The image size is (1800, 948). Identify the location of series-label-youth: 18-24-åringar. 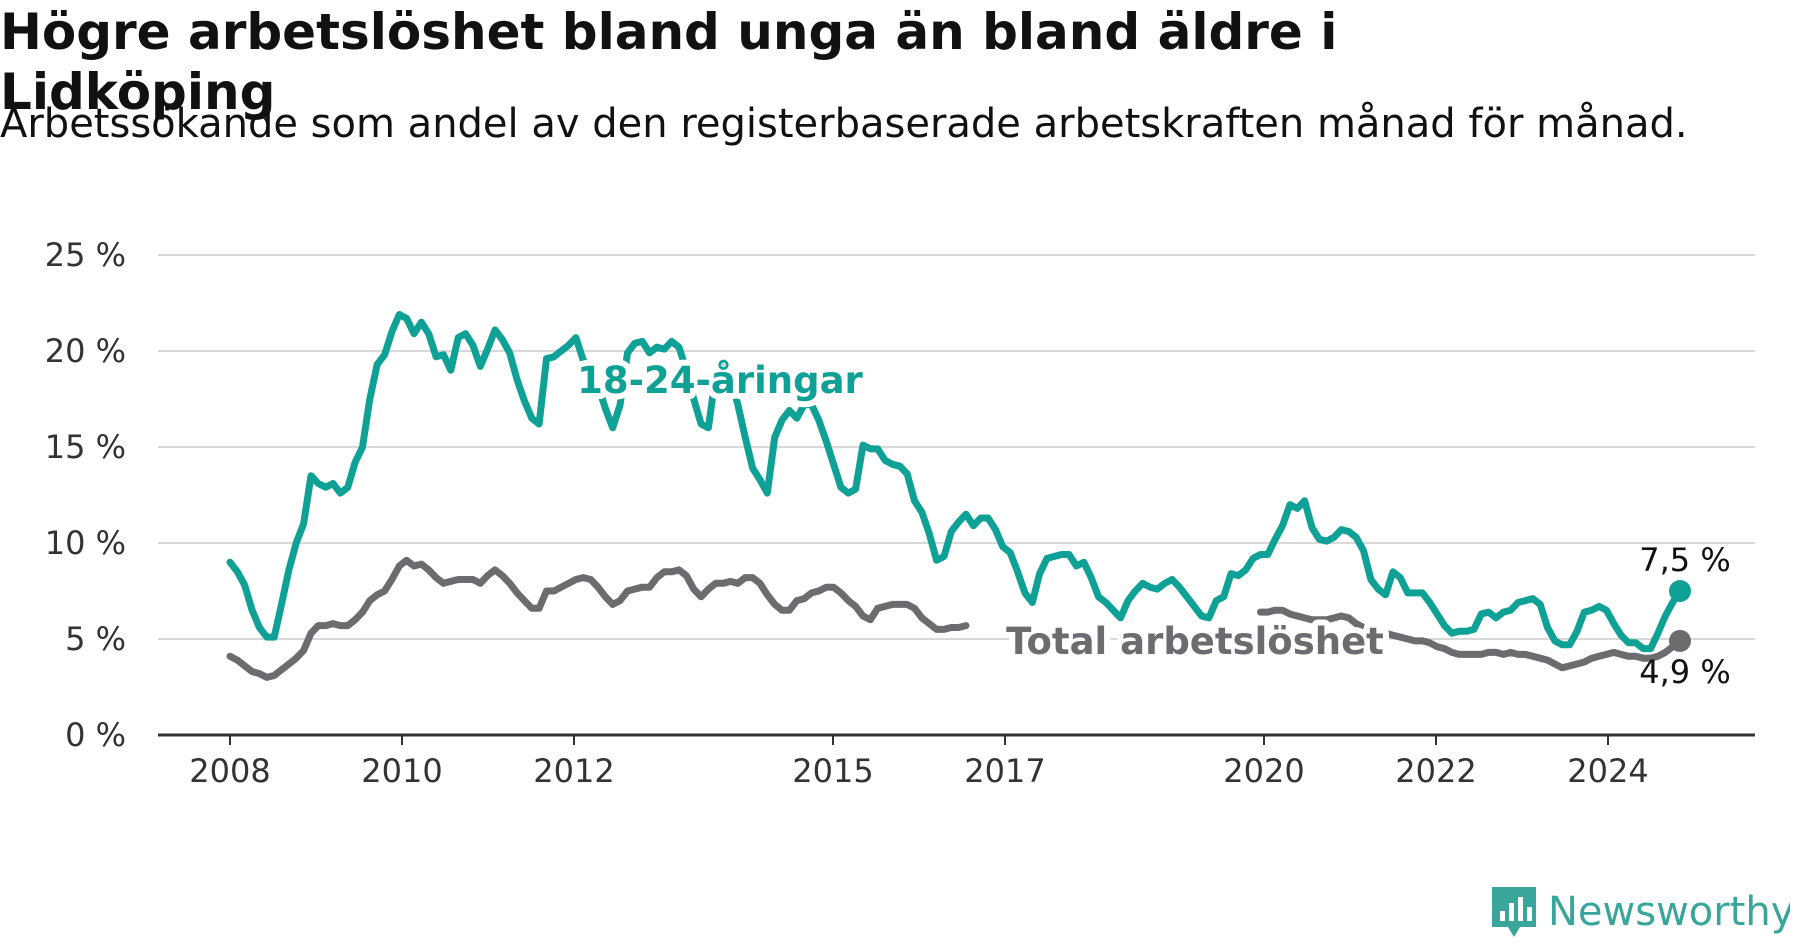
(720, 380).